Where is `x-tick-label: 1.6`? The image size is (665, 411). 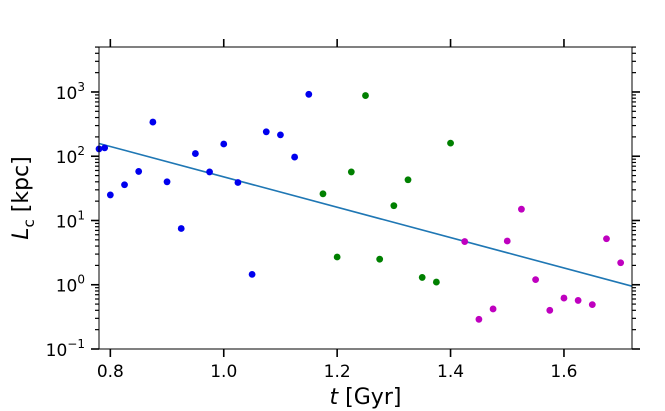 x-tick-label: 1.6 is located at coordinates (563, 372).